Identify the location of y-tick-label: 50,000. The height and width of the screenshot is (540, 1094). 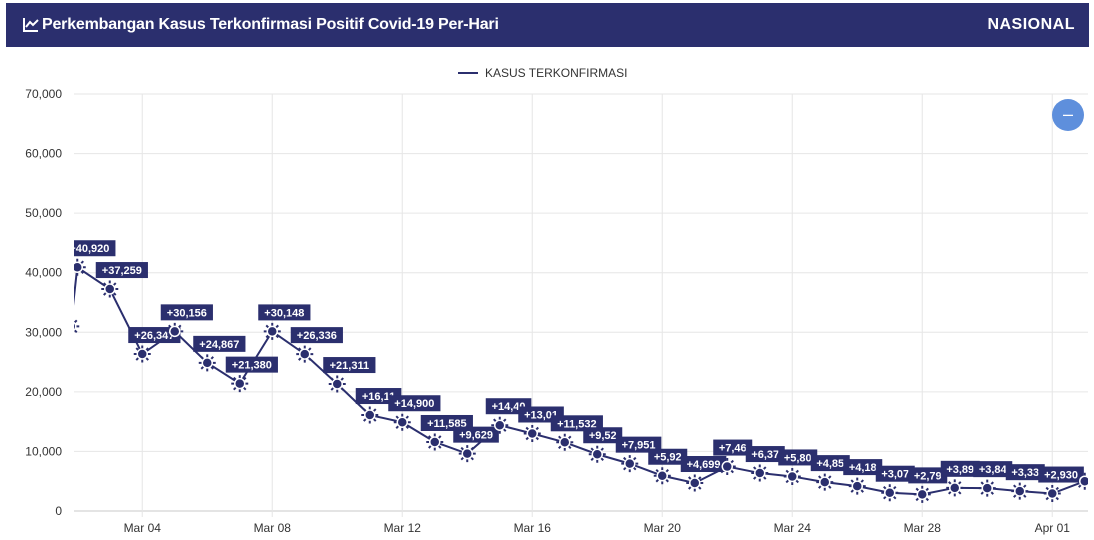
(43, 213).